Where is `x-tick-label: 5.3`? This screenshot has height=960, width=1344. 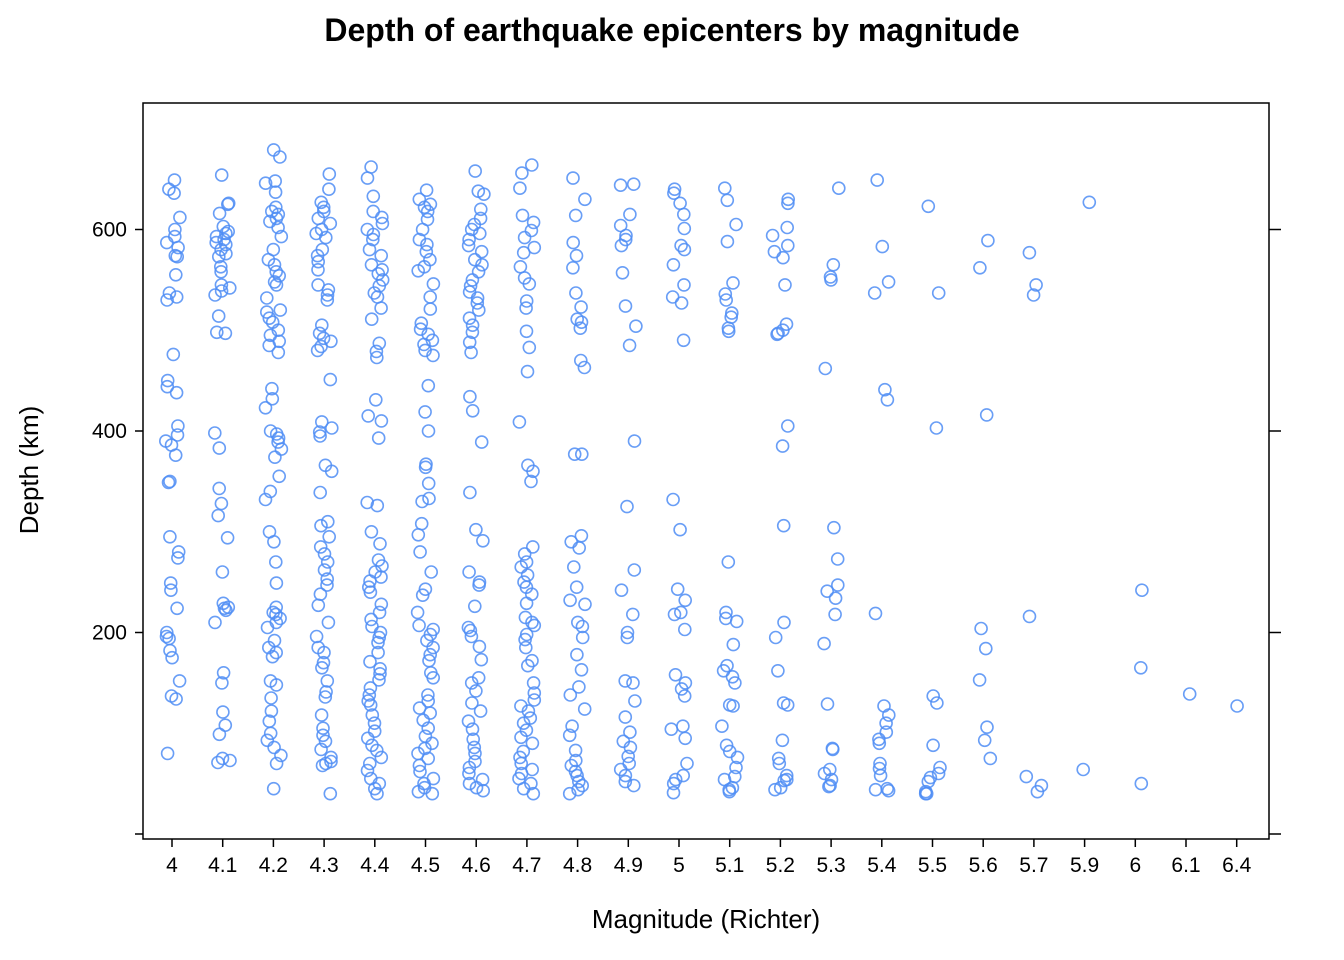 x-tick-label: 5.3 is located at coordinates (830, 865).